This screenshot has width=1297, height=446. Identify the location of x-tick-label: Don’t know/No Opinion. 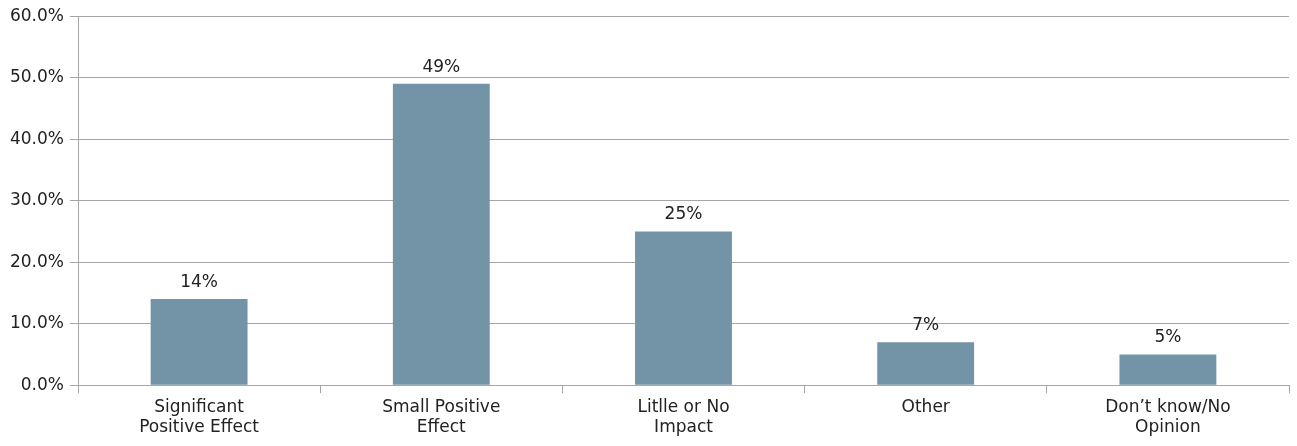
(1168, 416).